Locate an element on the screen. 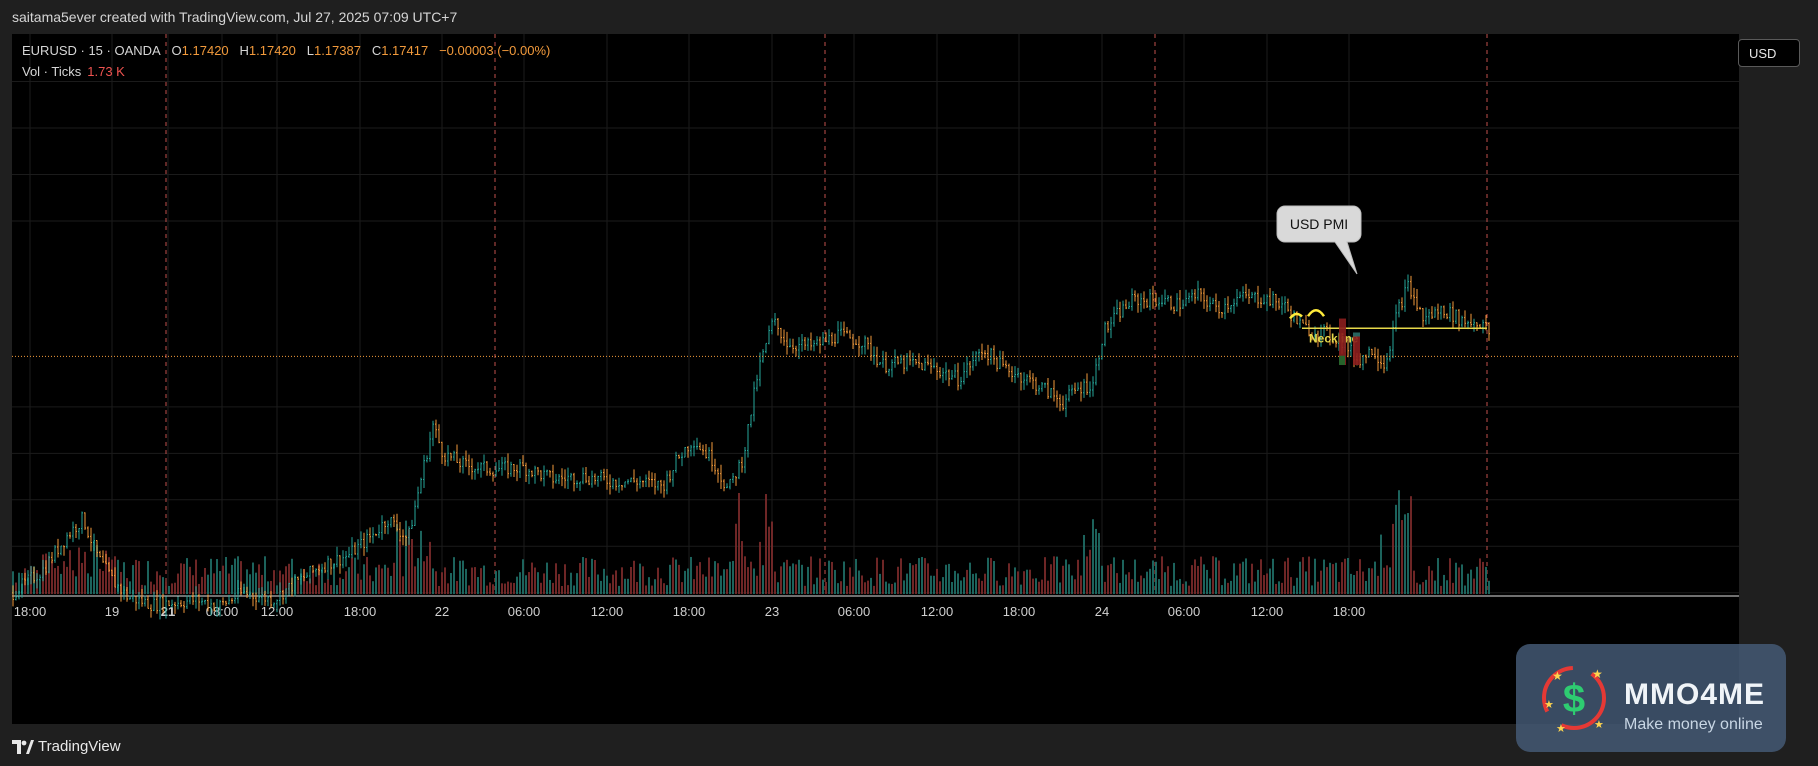 The height and width of the screenshot is (766, 1818). currency-button: USD is located at coordinates (1769, 53).